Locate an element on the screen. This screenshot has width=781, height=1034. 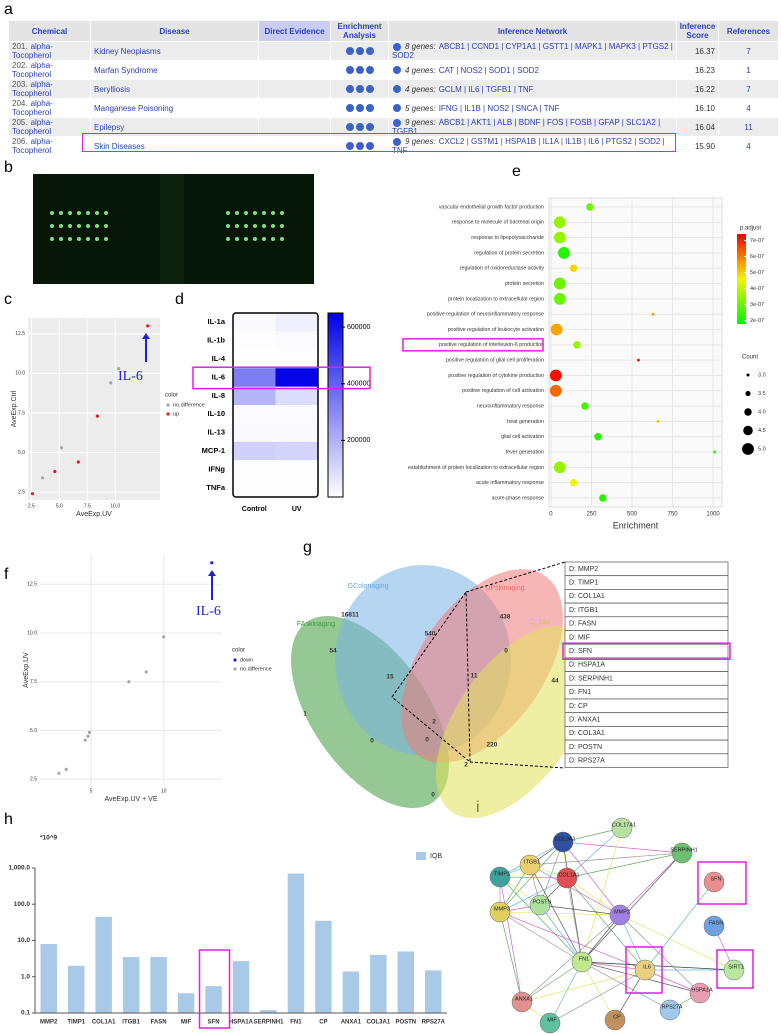
x-tick-label: 750 is located at coordinates (673, 515).